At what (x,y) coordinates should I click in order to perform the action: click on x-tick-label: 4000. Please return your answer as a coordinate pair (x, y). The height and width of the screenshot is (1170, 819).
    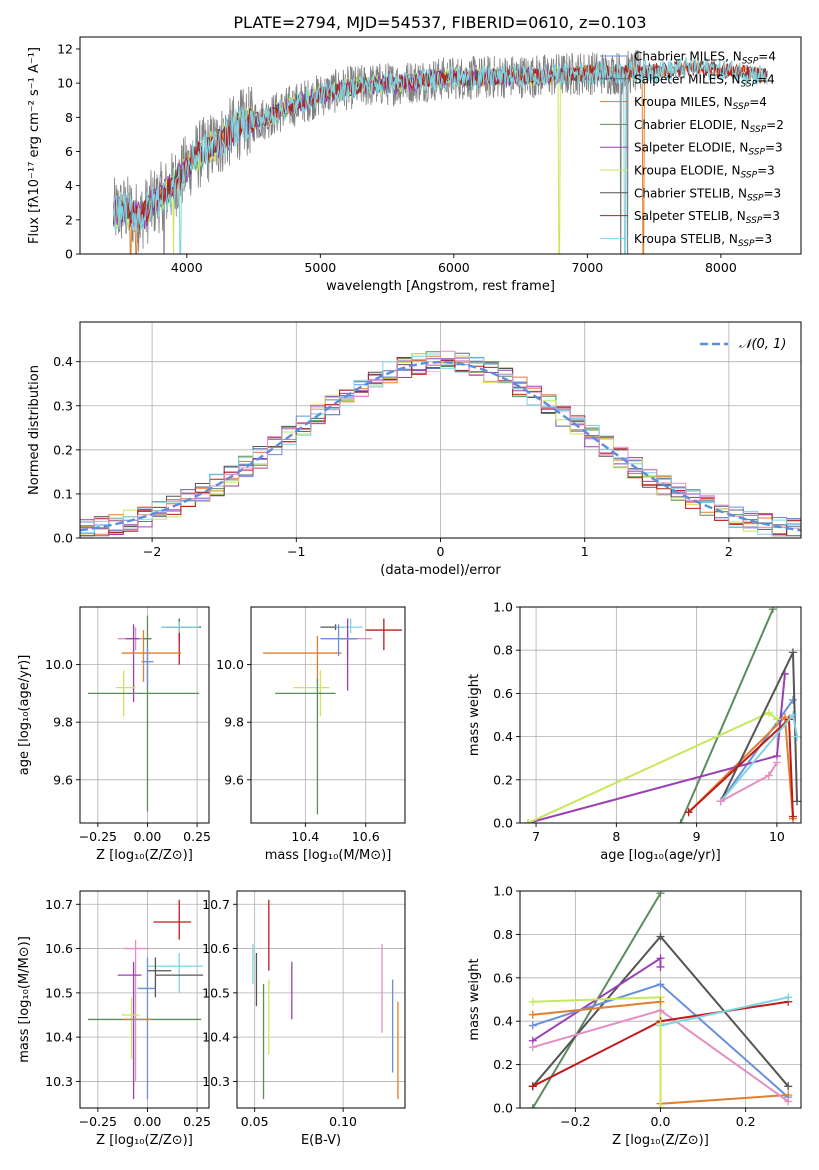
    Looking at the image, I should click on (187, 267).